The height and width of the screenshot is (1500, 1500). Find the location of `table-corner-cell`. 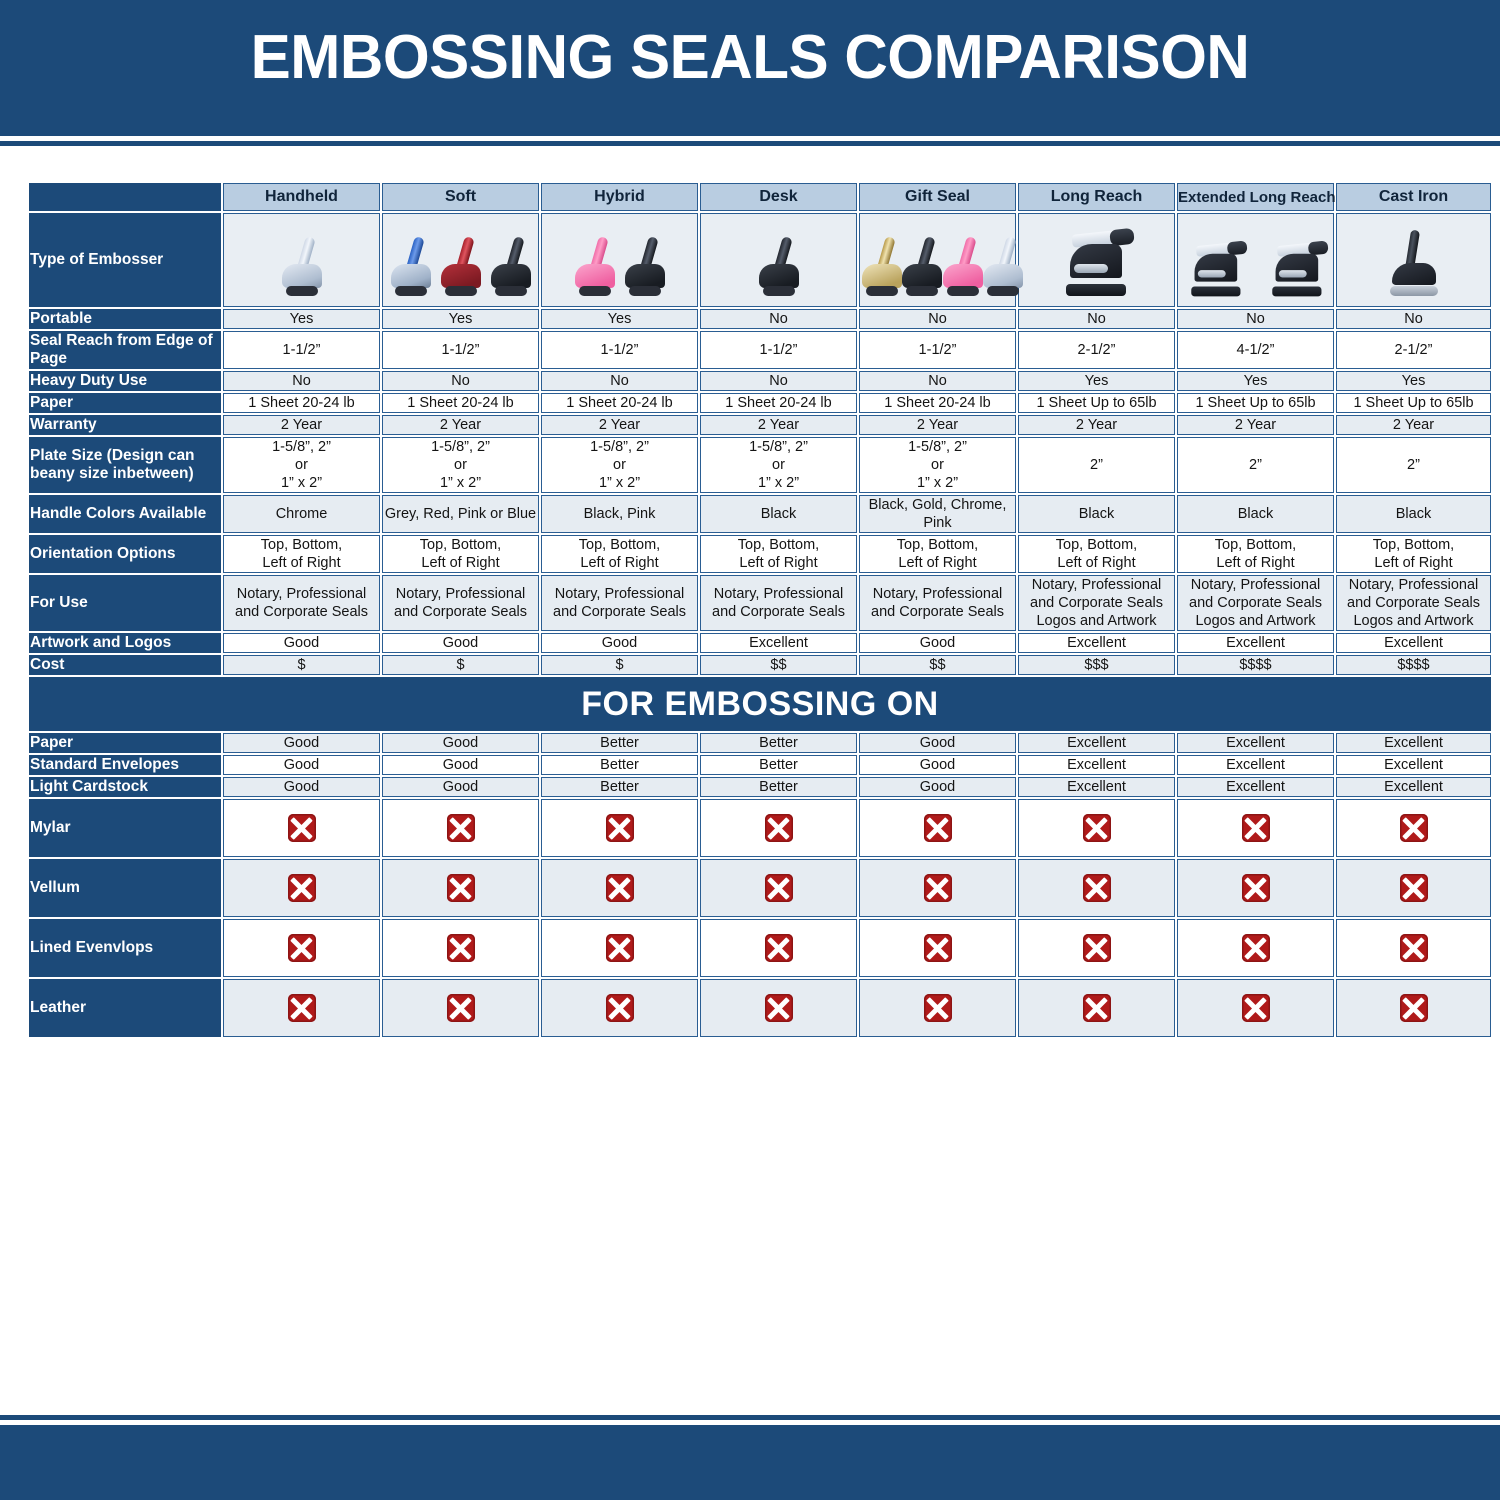

table-corner-cell is located at coordinates (125, 197).